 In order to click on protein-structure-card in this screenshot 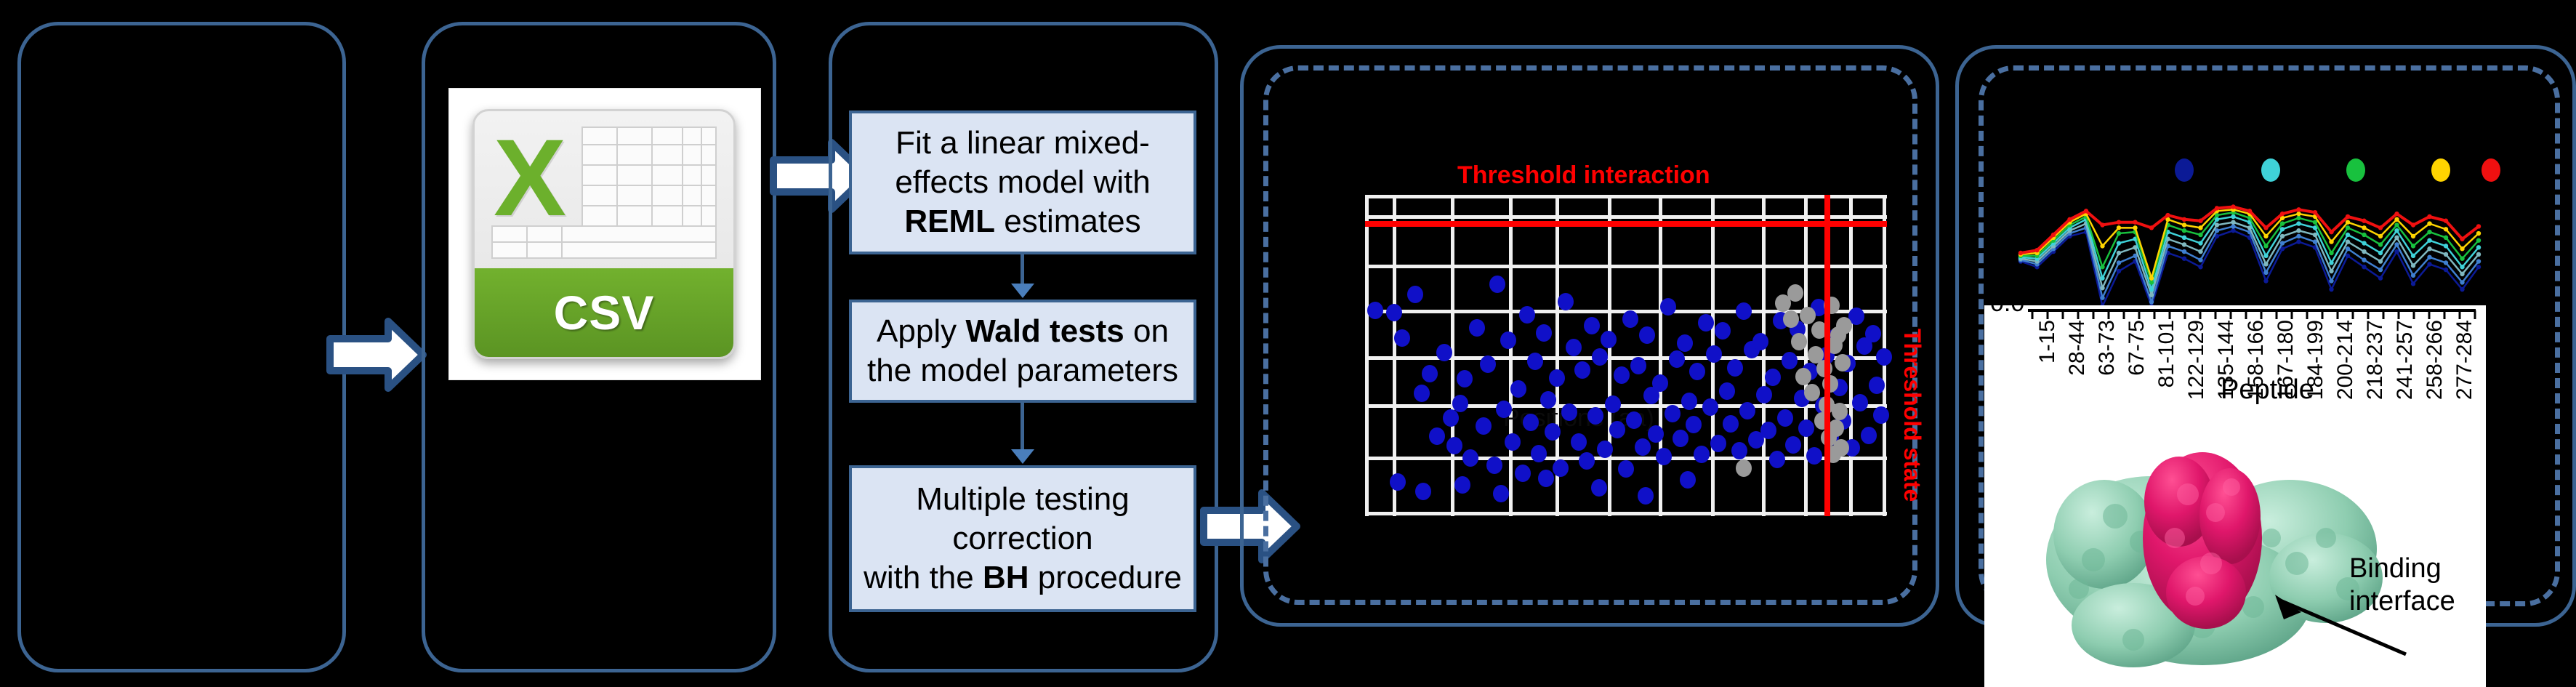, I will do `click(2235, 547)`.